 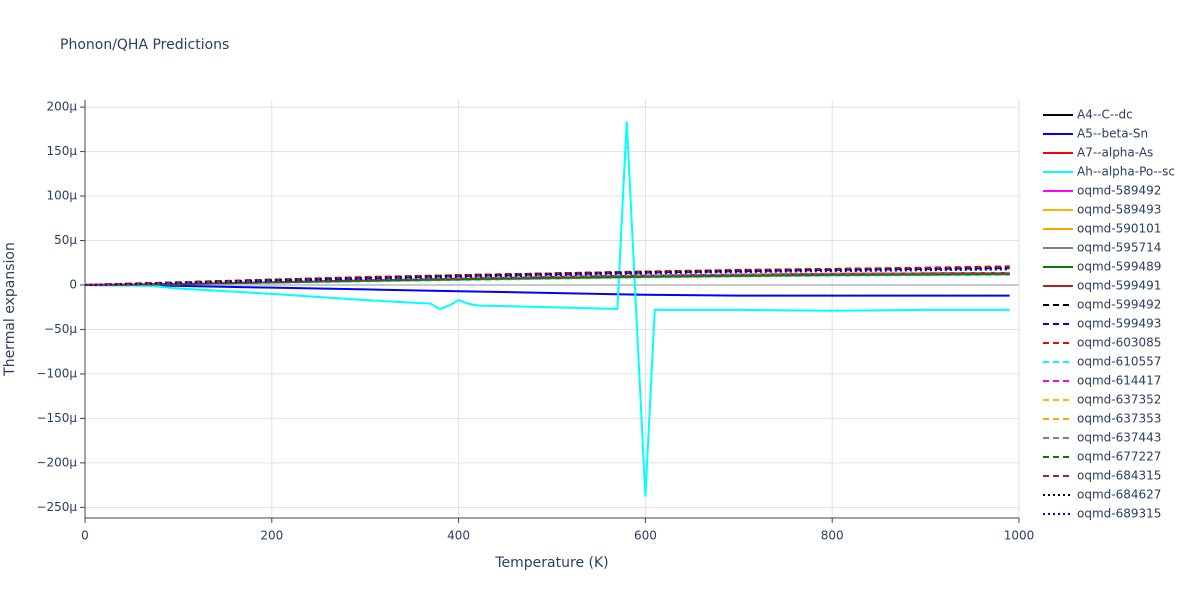 What do you see at coordinates (1119, 305) in the screenshot?
I see `legend-label: oqmd-599492` at bounding box center [1119, 305].